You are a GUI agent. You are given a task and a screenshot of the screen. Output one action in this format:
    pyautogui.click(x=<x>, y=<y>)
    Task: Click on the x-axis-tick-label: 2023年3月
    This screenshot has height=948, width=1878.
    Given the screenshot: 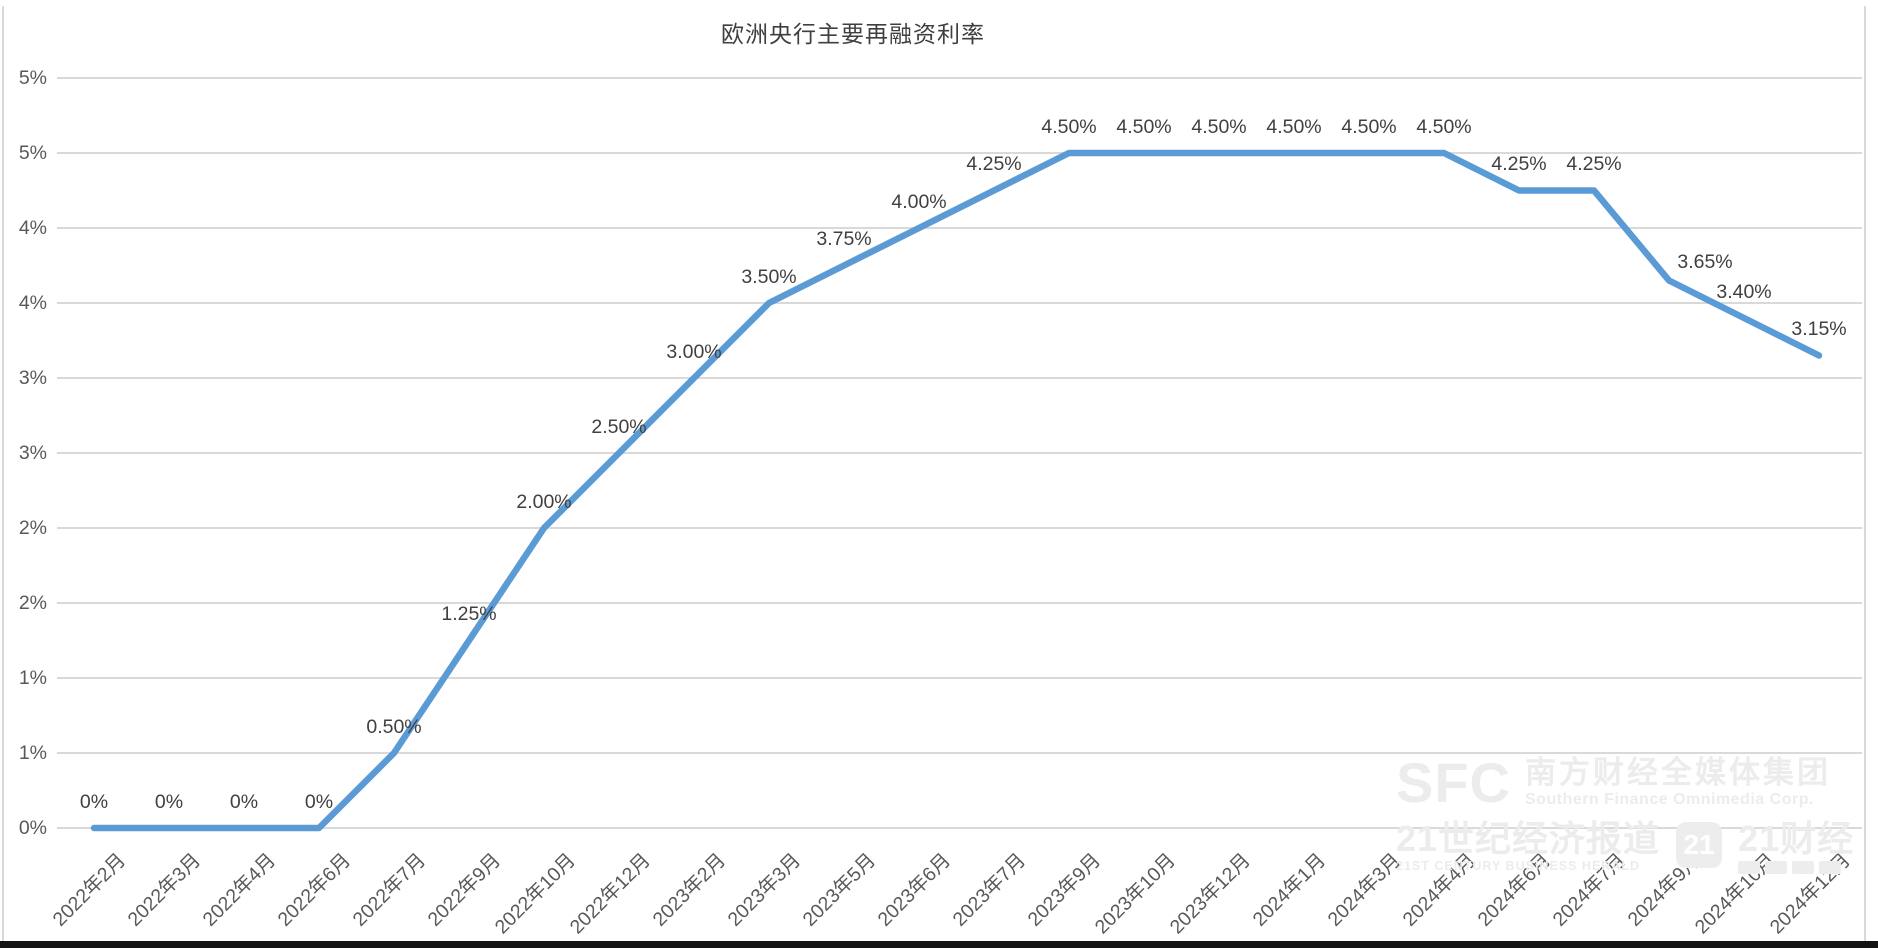 What is the action you would take?
    pyautogui.click(x=764, y=890)
    